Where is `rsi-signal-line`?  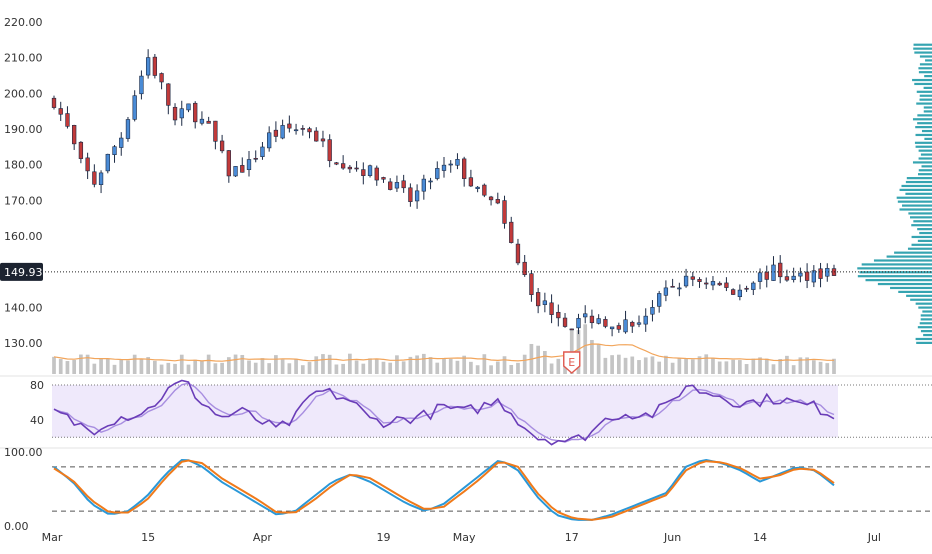 rsi-signal-line is located at coordinates (444, 412).